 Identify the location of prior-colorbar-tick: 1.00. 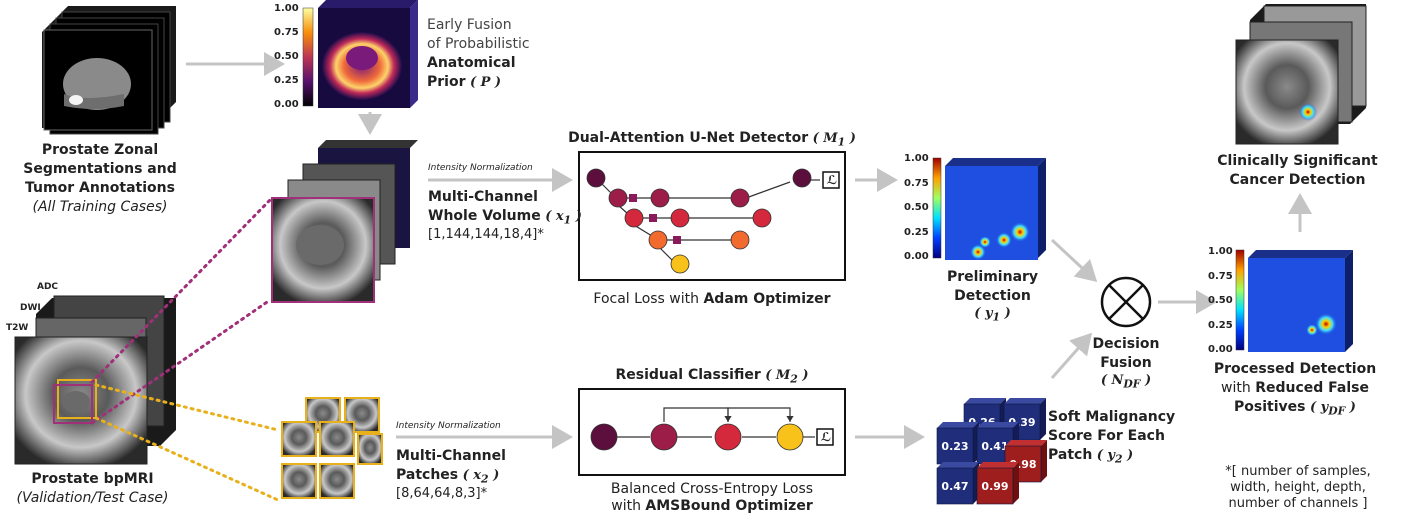
(286, 8).